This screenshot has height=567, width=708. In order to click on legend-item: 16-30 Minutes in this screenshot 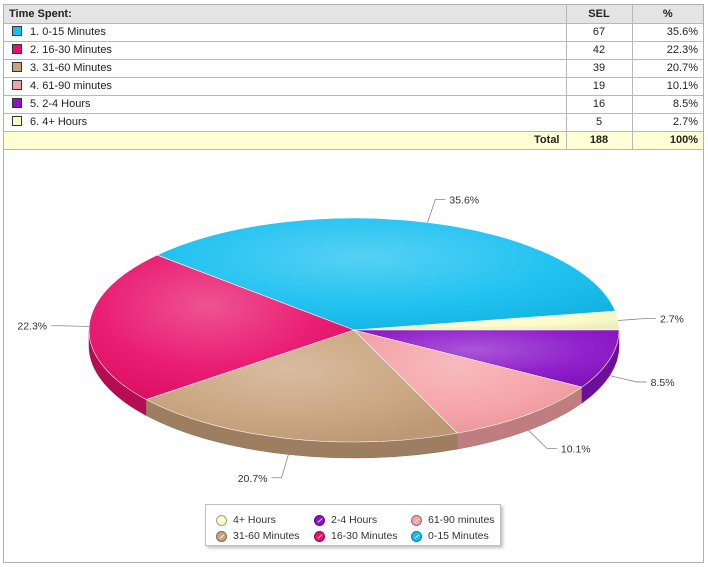, I will do `click(356, 536)`.